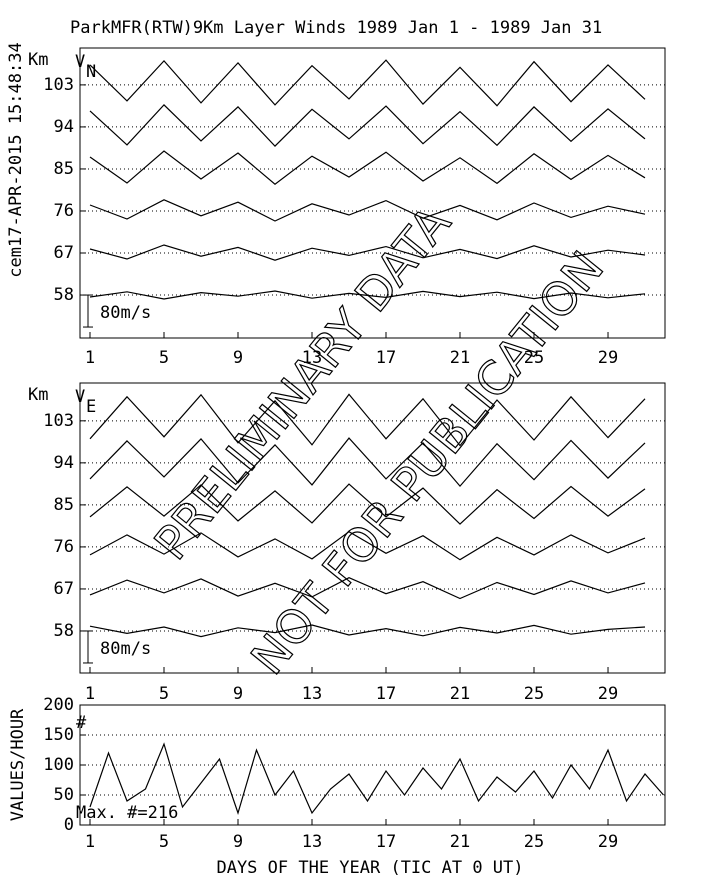 Image resolution: width=704 pixels, height=881 pixels. What do you see at coordinates (16, 159) in the screenshot?
I see `timestamp: cem17-APR-2015 15:48:34` at bounding box center [16, 159].